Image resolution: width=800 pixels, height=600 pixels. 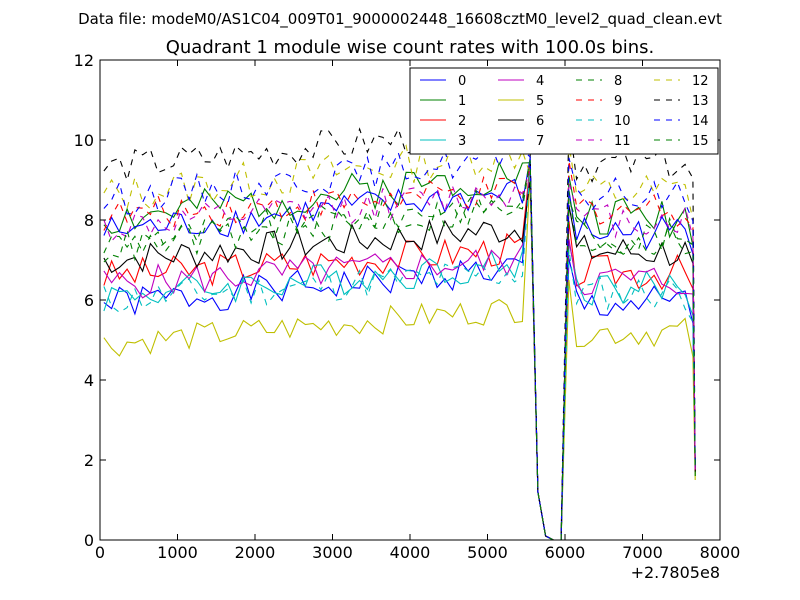 What do you see at coordinates (720, 552) in the screenshot?
I see `x-tick-label: 8000` at bounding box center [720, 552].